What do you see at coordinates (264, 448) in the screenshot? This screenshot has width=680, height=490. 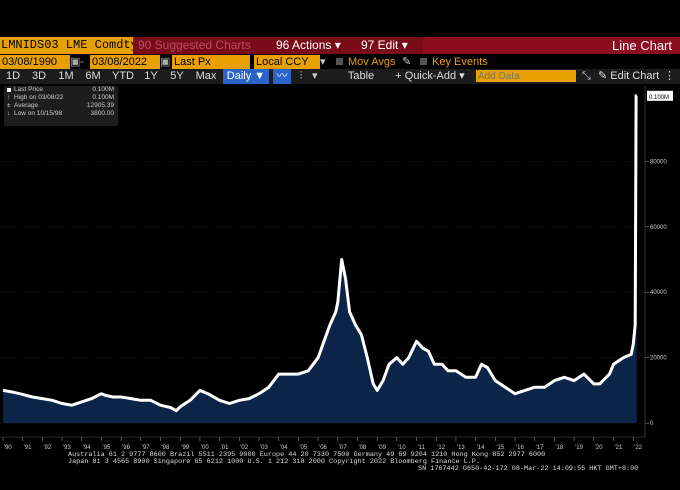 I see `x-tick-label: '03` at bounding box center [264, 448].